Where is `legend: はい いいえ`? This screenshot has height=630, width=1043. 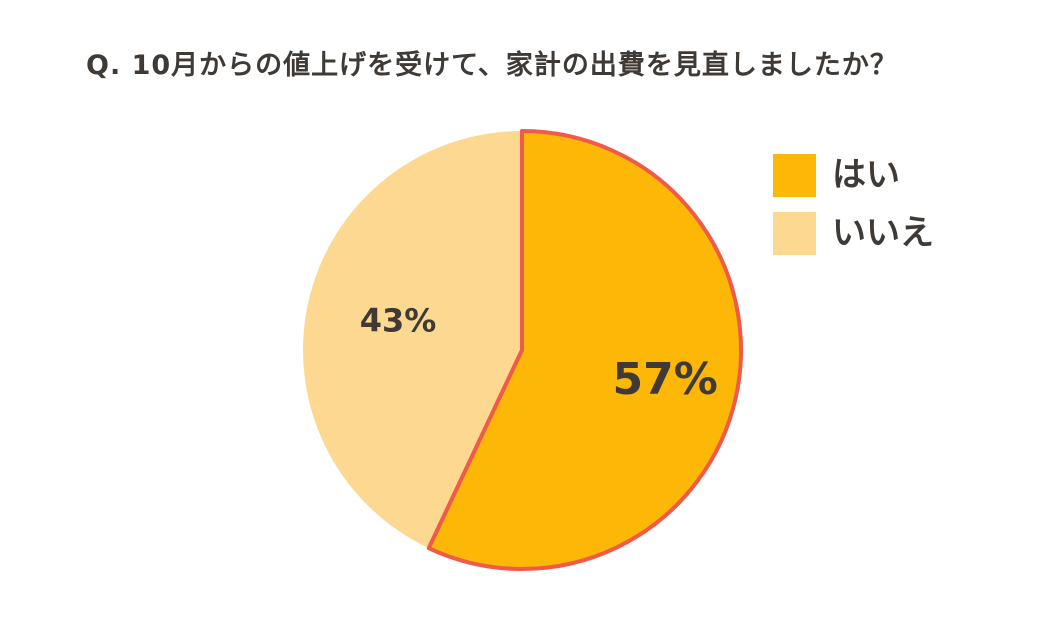 legend: はい いいえ is located at coordinates (853, 210).